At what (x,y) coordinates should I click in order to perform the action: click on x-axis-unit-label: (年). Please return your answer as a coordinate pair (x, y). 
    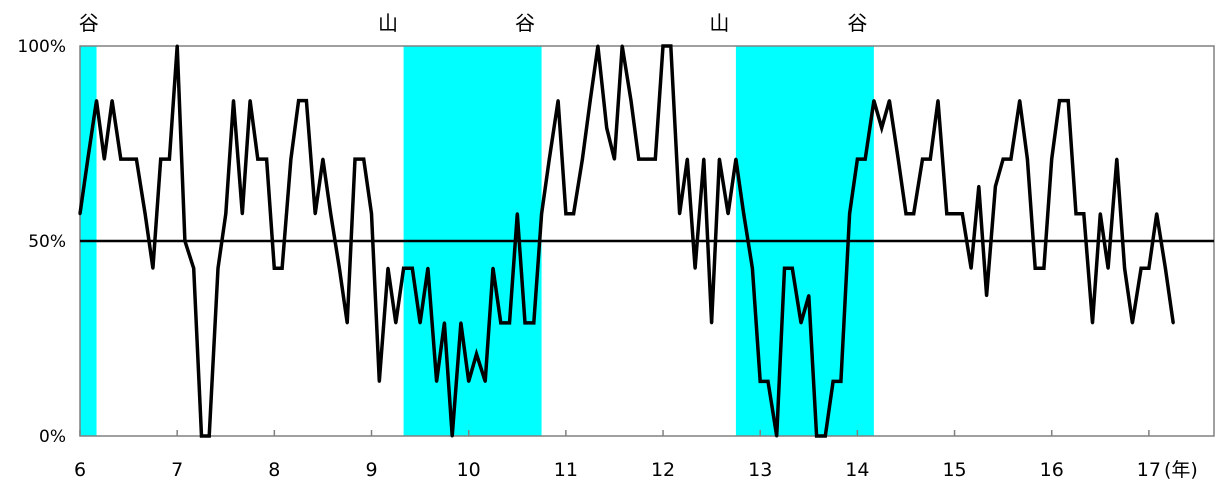
    Looking at the image, I should click on (1181, 470).